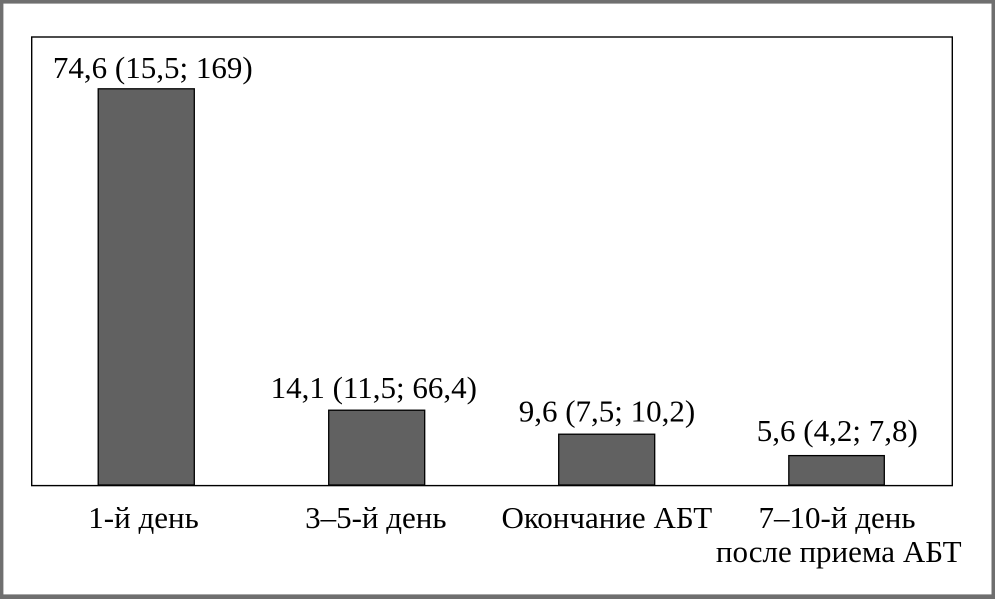 The image size is (995, 599). What do you see at coordinates (153, 67) in the screenshot?
I see `svg-text: 74,6 (15,5; 169)` at bounding box center [153, 67].